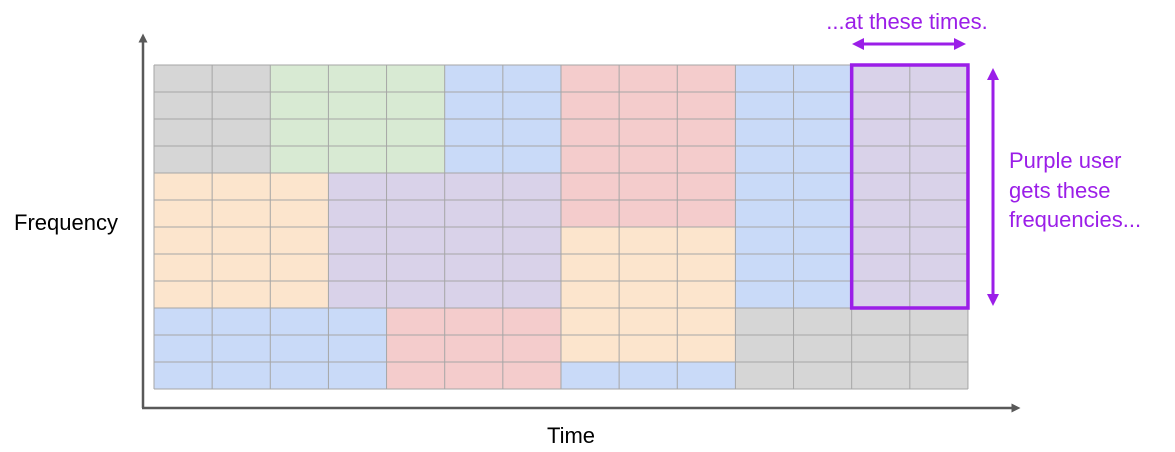 The width and height of the screenshot is (1175, 452). What do you see at coordinates (571, 435) in the screenshot?
I see `x-axis-label: Time` at bounding box center [571, 435].